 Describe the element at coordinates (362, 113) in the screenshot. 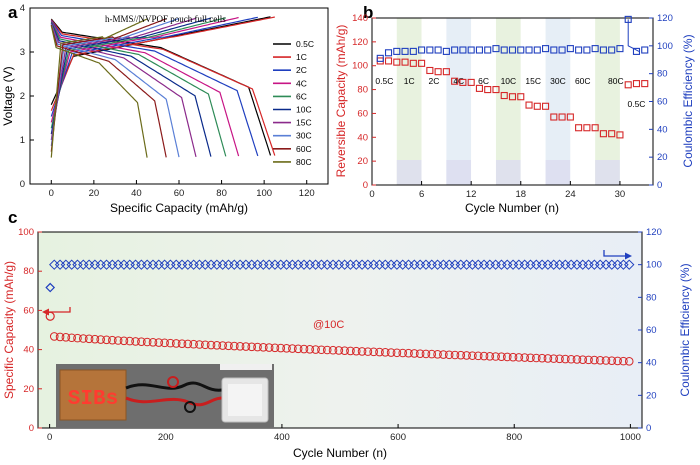

I see `panel-b-ytick-label: 60` at that location.